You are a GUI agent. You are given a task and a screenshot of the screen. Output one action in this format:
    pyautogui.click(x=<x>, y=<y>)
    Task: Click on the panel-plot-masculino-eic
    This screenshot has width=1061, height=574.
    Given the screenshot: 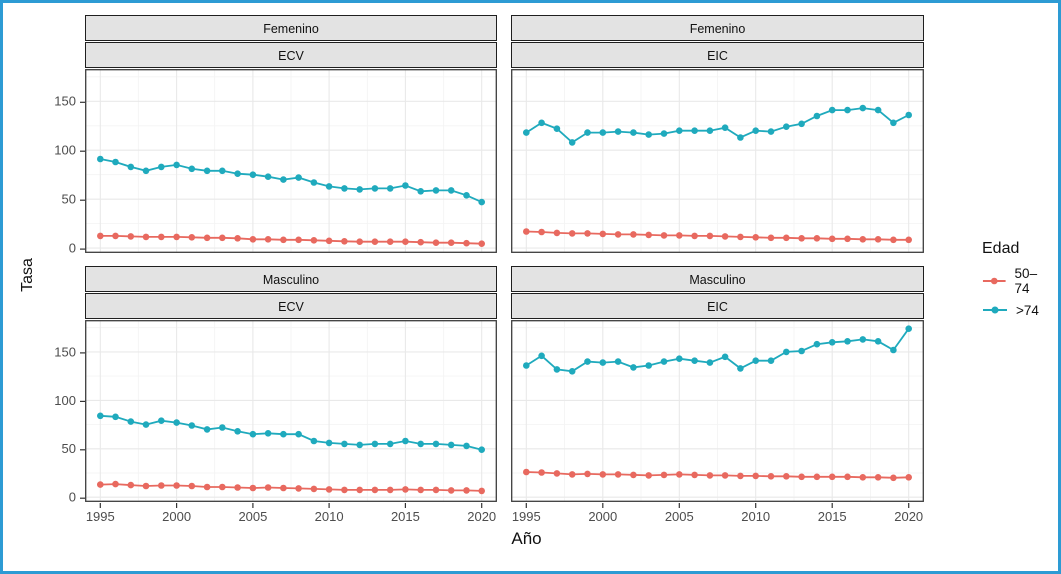 What is the action you would take?
    pyautogui.click(x=717, y=411)
    